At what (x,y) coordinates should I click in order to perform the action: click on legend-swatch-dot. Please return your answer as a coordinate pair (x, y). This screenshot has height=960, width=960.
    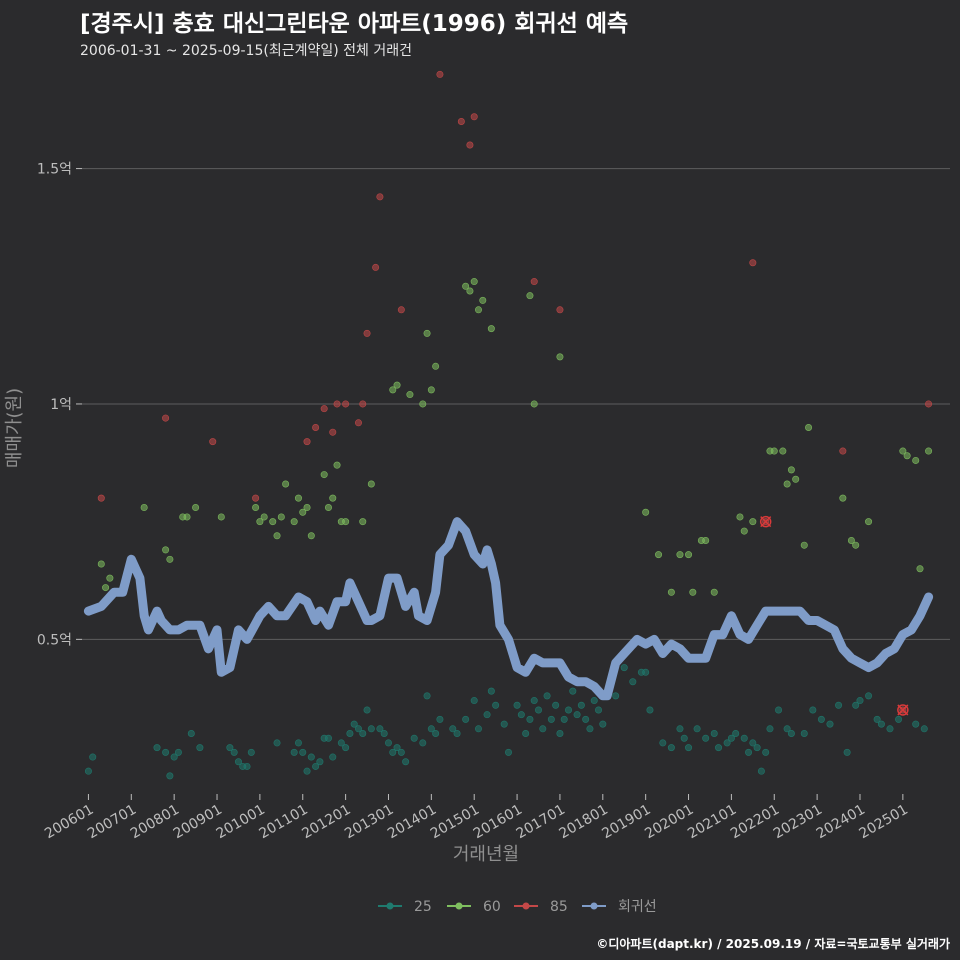
    Looking at the image, I should click on (526, 906).